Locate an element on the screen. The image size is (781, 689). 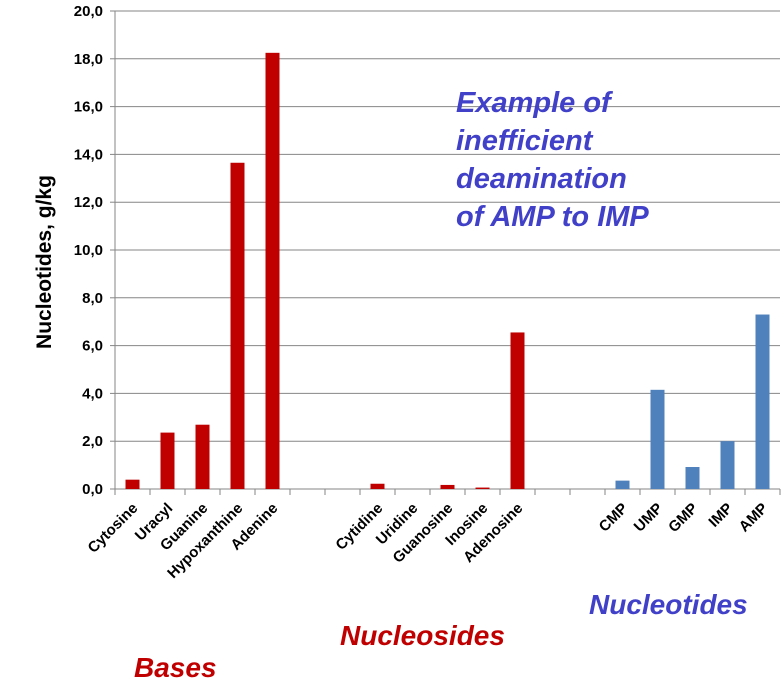
bar-gmp is located at coordinates (692, 478).